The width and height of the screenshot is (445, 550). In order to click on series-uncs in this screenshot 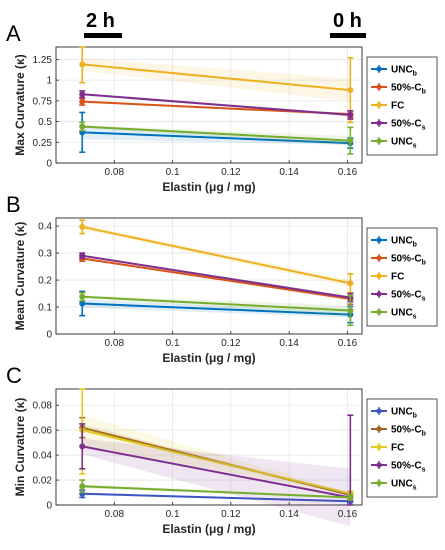, I will do `click(216, 309)`.